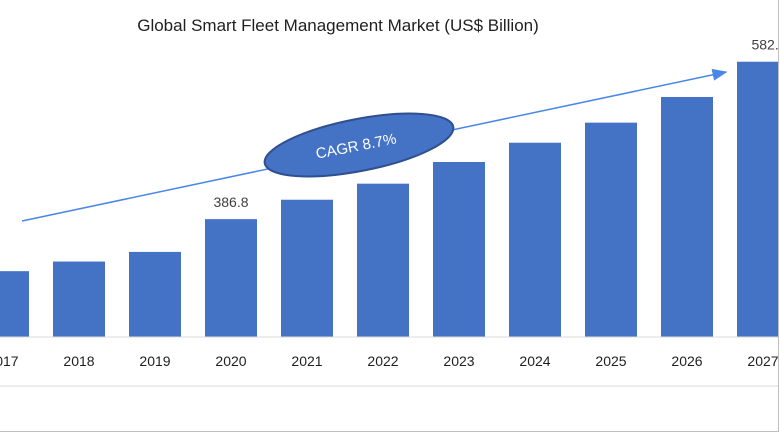 The height and width of the screenshot is (440, 780). What do you see at coordinates (155, 294) in the screenshot?
I see `bar-2019` at bounding box center [155, 294].